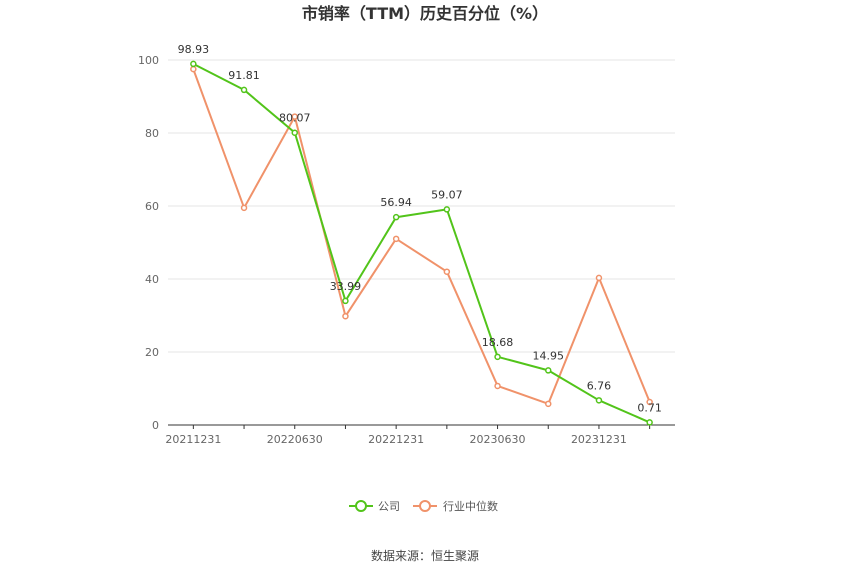 The image size is (850, 575). I want to click on data-label: 59.07, so click(447, 194).